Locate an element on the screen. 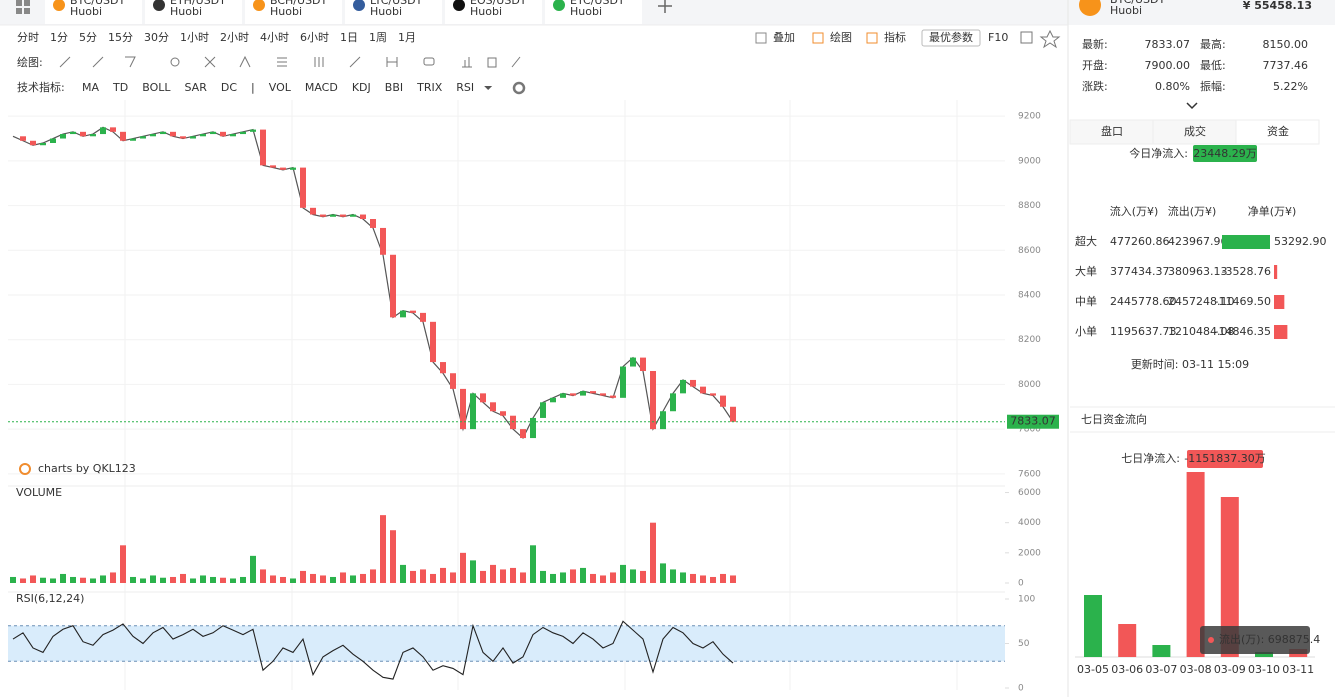 Image resolution: width=1335 pixels, height=697 pixels. f10: F10 is located at coordinates (998, 37).